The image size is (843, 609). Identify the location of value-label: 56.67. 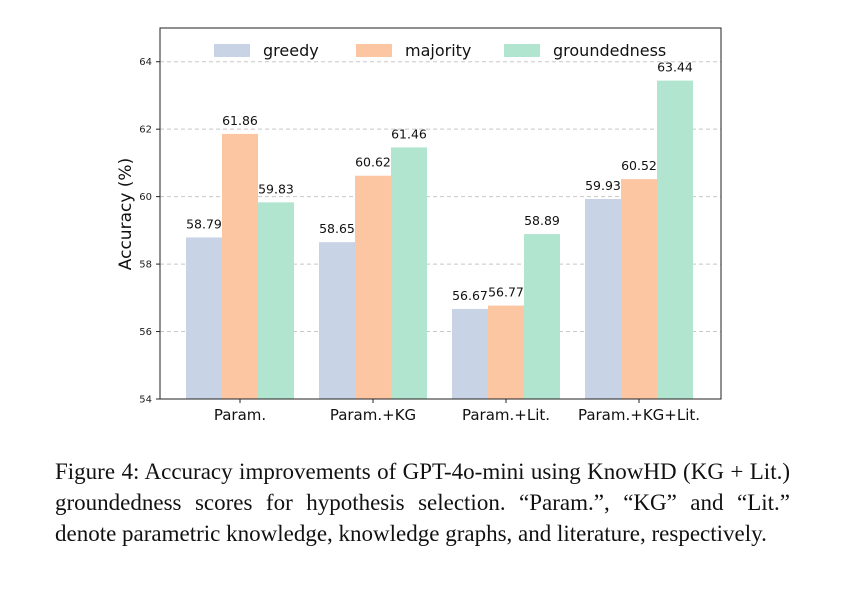
(470, 295).